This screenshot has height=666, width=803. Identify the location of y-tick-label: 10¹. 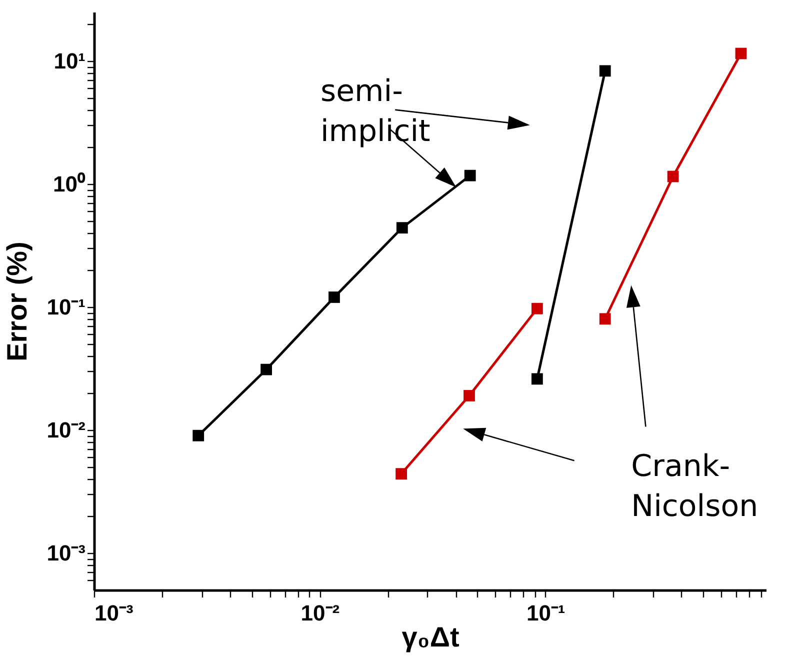
(70, 61).